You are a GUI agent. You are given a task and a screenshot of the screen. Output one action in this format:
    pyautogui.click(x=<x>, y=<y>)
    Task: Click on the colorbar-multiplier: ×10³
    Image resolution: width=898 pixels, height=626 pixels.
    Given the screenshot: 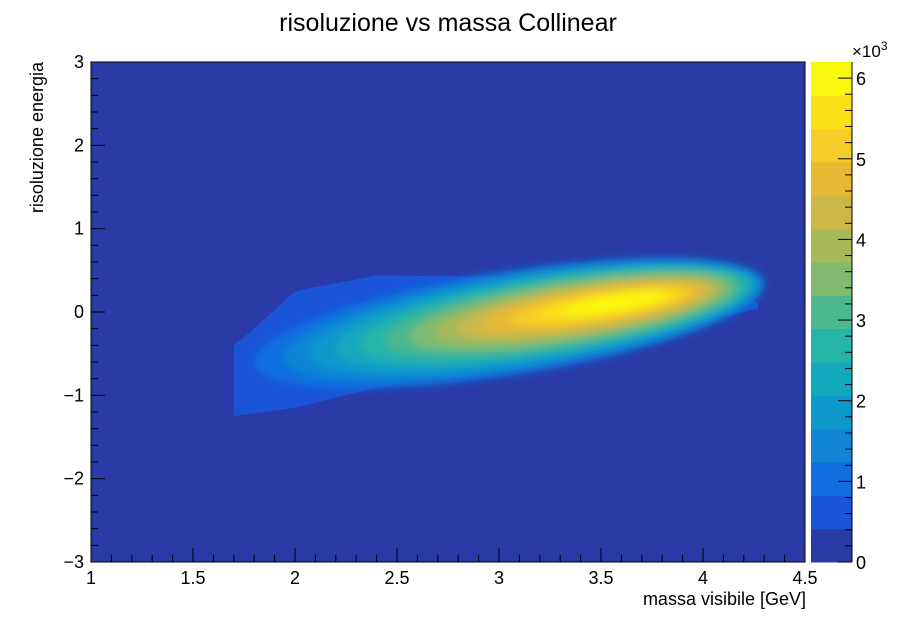 What is the action you would take?
    pyautogui.click(x=870, y=50)
    